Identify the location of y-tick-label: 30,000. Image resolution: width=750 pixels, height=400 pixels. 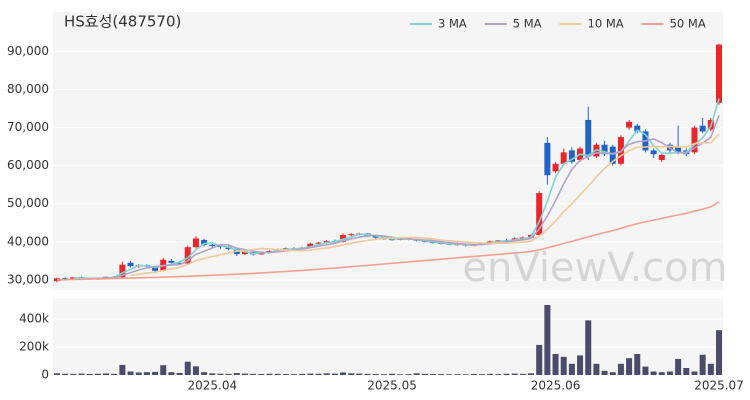
(28, 279).